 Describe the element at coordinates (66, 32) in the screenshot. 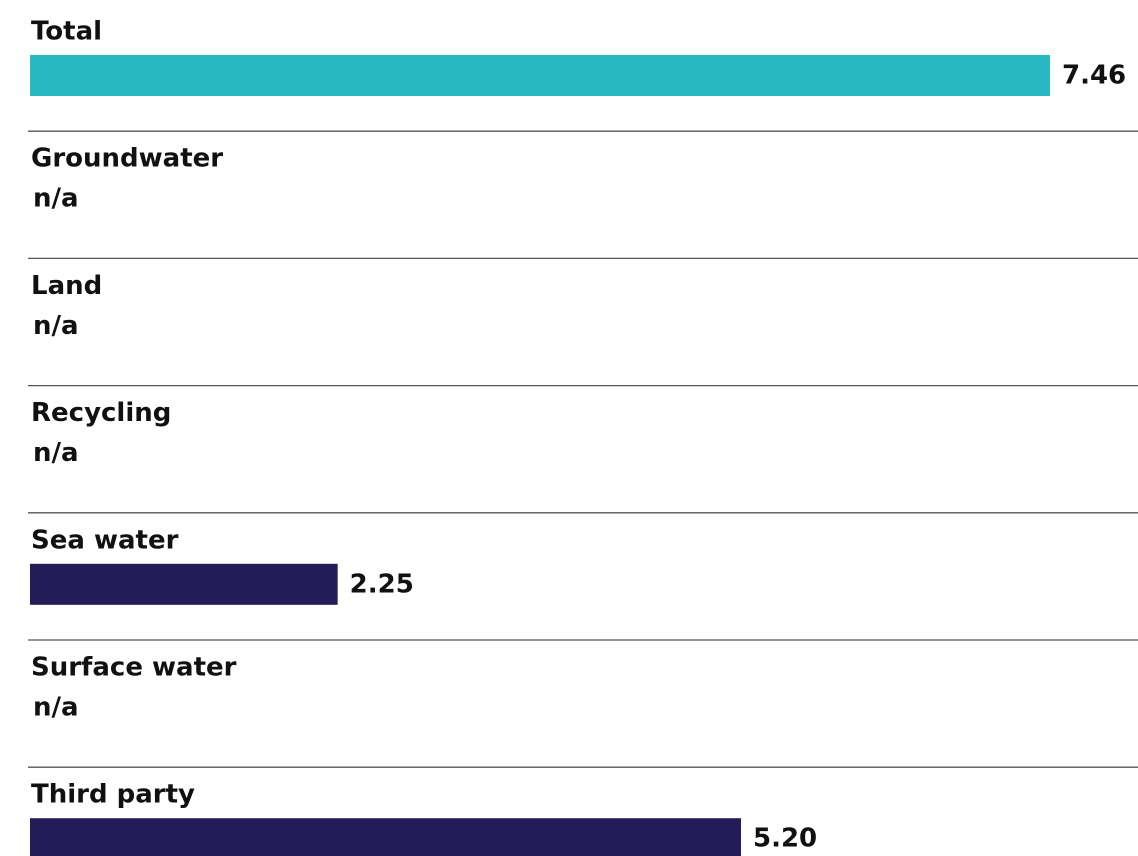

I see `category-label: Total` at that location.